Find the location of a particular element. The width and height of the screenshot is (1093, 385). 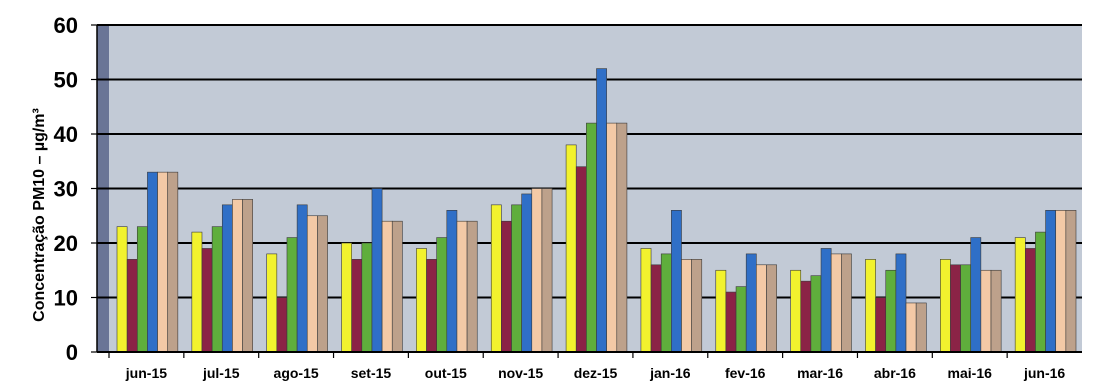

y-tick-label: 20 is located at coordinates (66, 243).